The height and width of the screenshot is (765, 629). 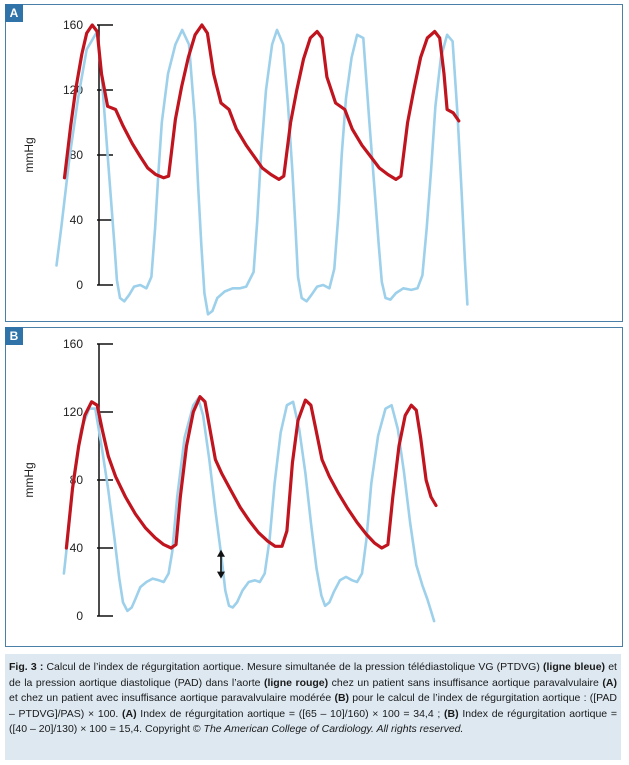 I want to click on y-tick-label: 80, so click(x=77, y=155).